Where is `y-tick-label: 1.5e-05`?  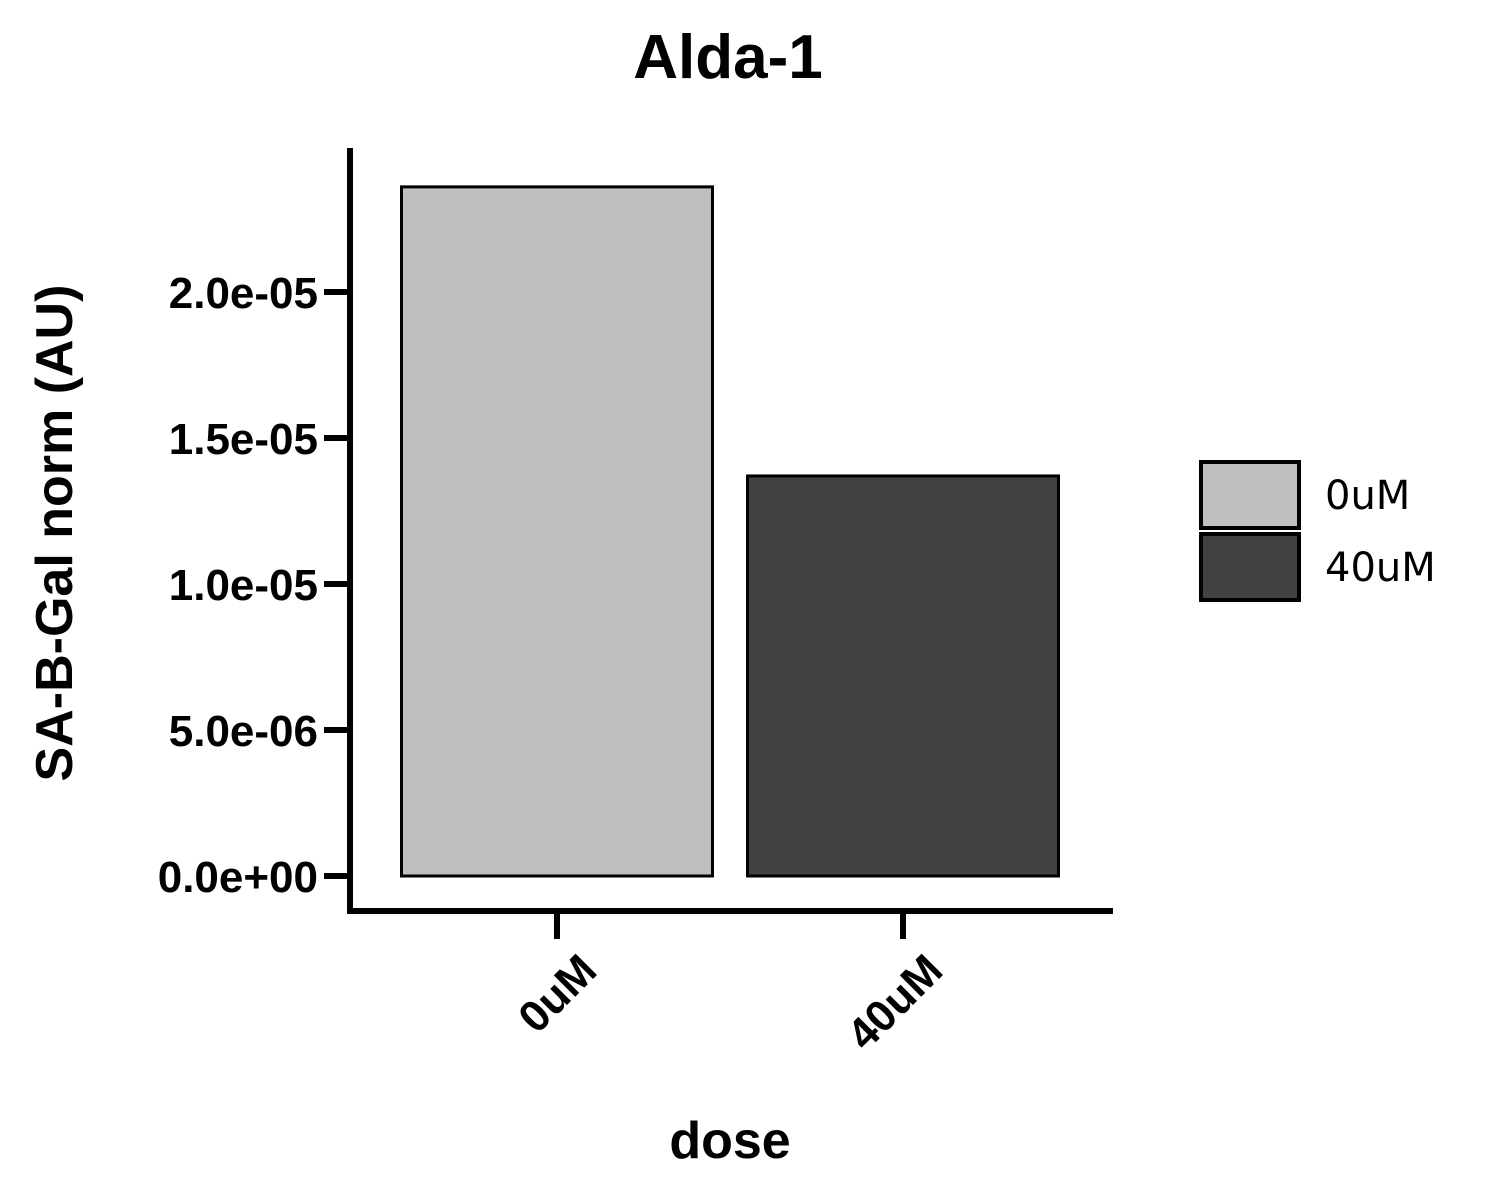 y-tick-label: 1.5e-05 is located at coordinates (243, 439).